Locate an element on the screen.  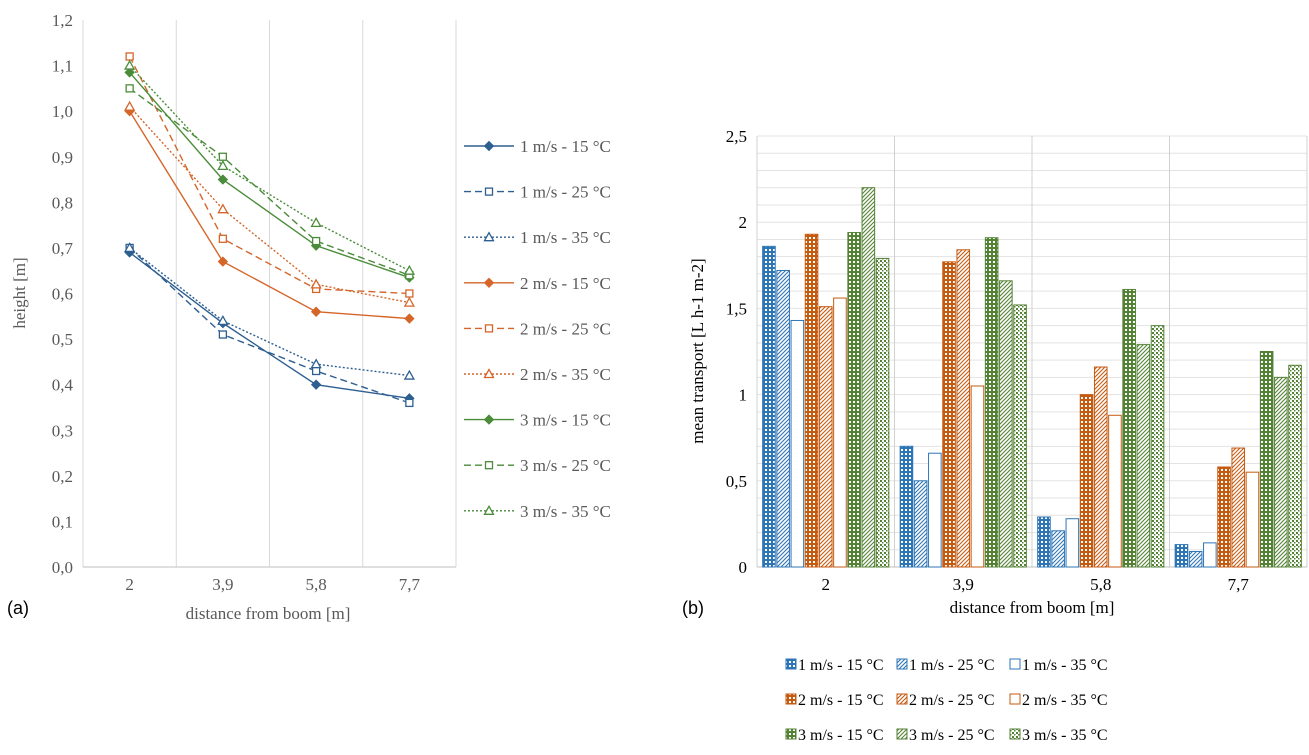
b-legend-label: 2 m/s - 15 °C is located at coordinates (841, 700).